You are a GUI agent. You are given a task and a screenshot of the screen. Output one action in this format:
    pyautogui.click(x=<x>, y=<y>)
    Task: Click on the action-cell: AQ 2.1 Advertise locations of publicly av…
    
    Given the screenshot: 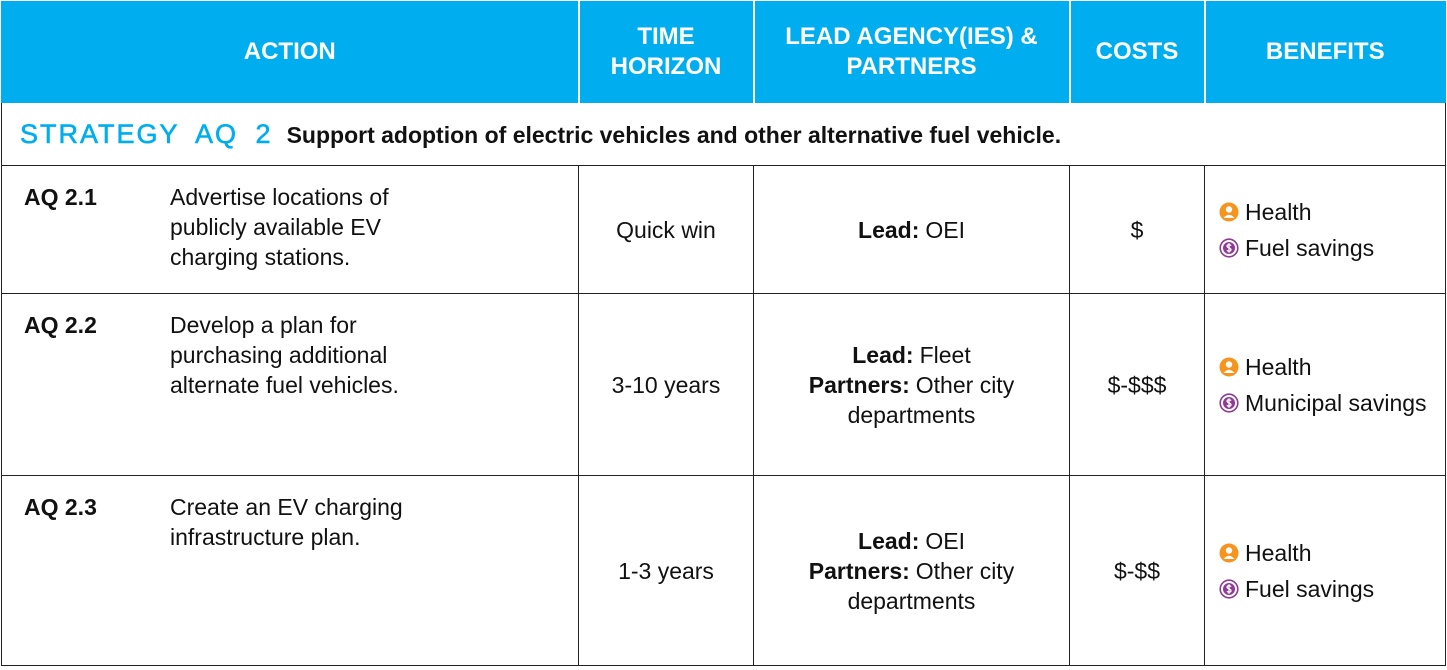 What is the action you would take?
    pyautogui.click(x=290, y=229)
    